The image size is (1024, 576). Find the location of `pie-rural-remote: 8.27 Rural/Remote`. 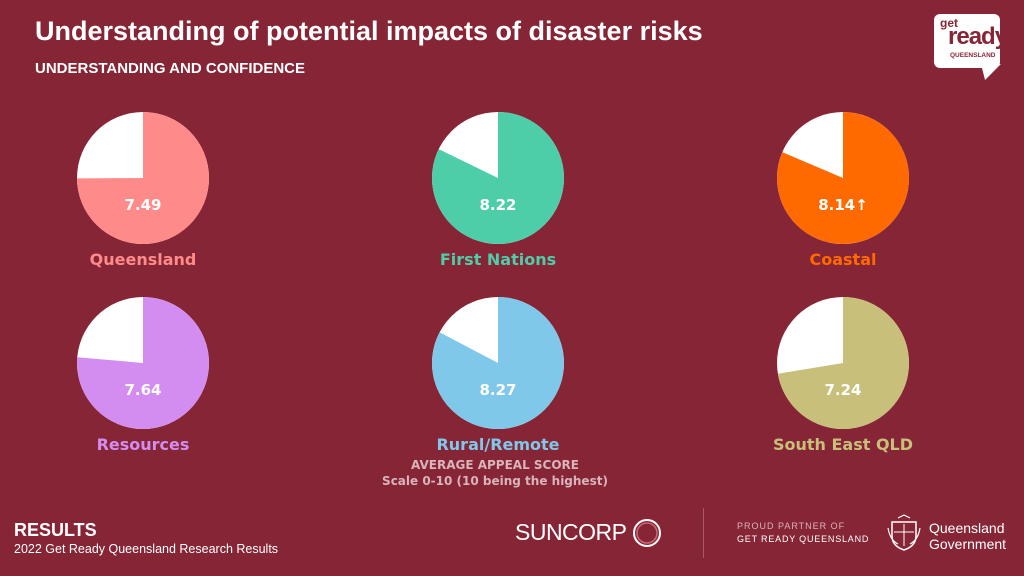

pie-rural-remote: 8.27 Rural/Remote is located at coordinates (498, 374).